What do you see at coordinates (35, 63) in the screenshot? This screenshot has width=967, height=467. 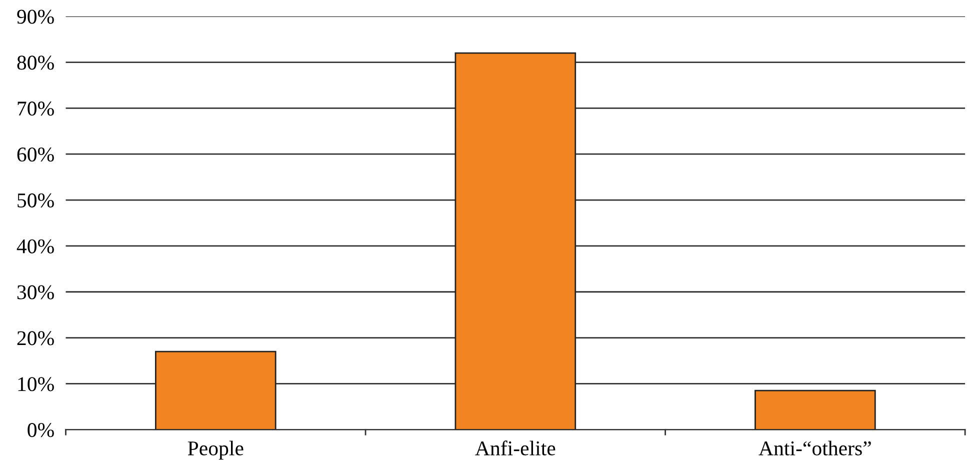 I see `y-tick-label: 80%` at bounding box center [35, 63].